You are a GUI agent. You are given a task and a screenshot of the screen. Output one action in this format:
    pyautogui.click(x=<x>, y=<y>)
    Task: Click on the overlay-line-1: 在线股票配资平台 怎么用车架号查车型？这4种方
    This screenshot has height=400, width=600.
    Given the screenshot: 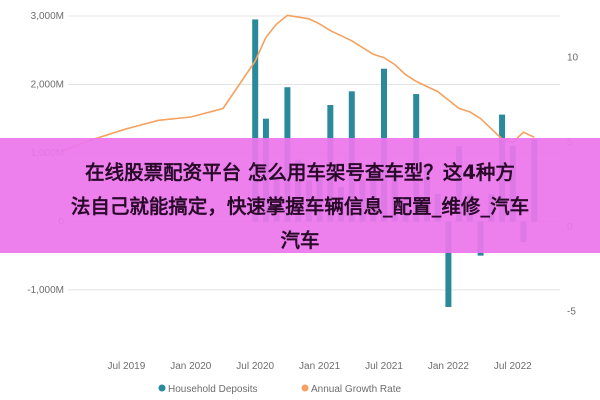 What is the action you would take?
    pyautogui.click(x=300, y=172)
    